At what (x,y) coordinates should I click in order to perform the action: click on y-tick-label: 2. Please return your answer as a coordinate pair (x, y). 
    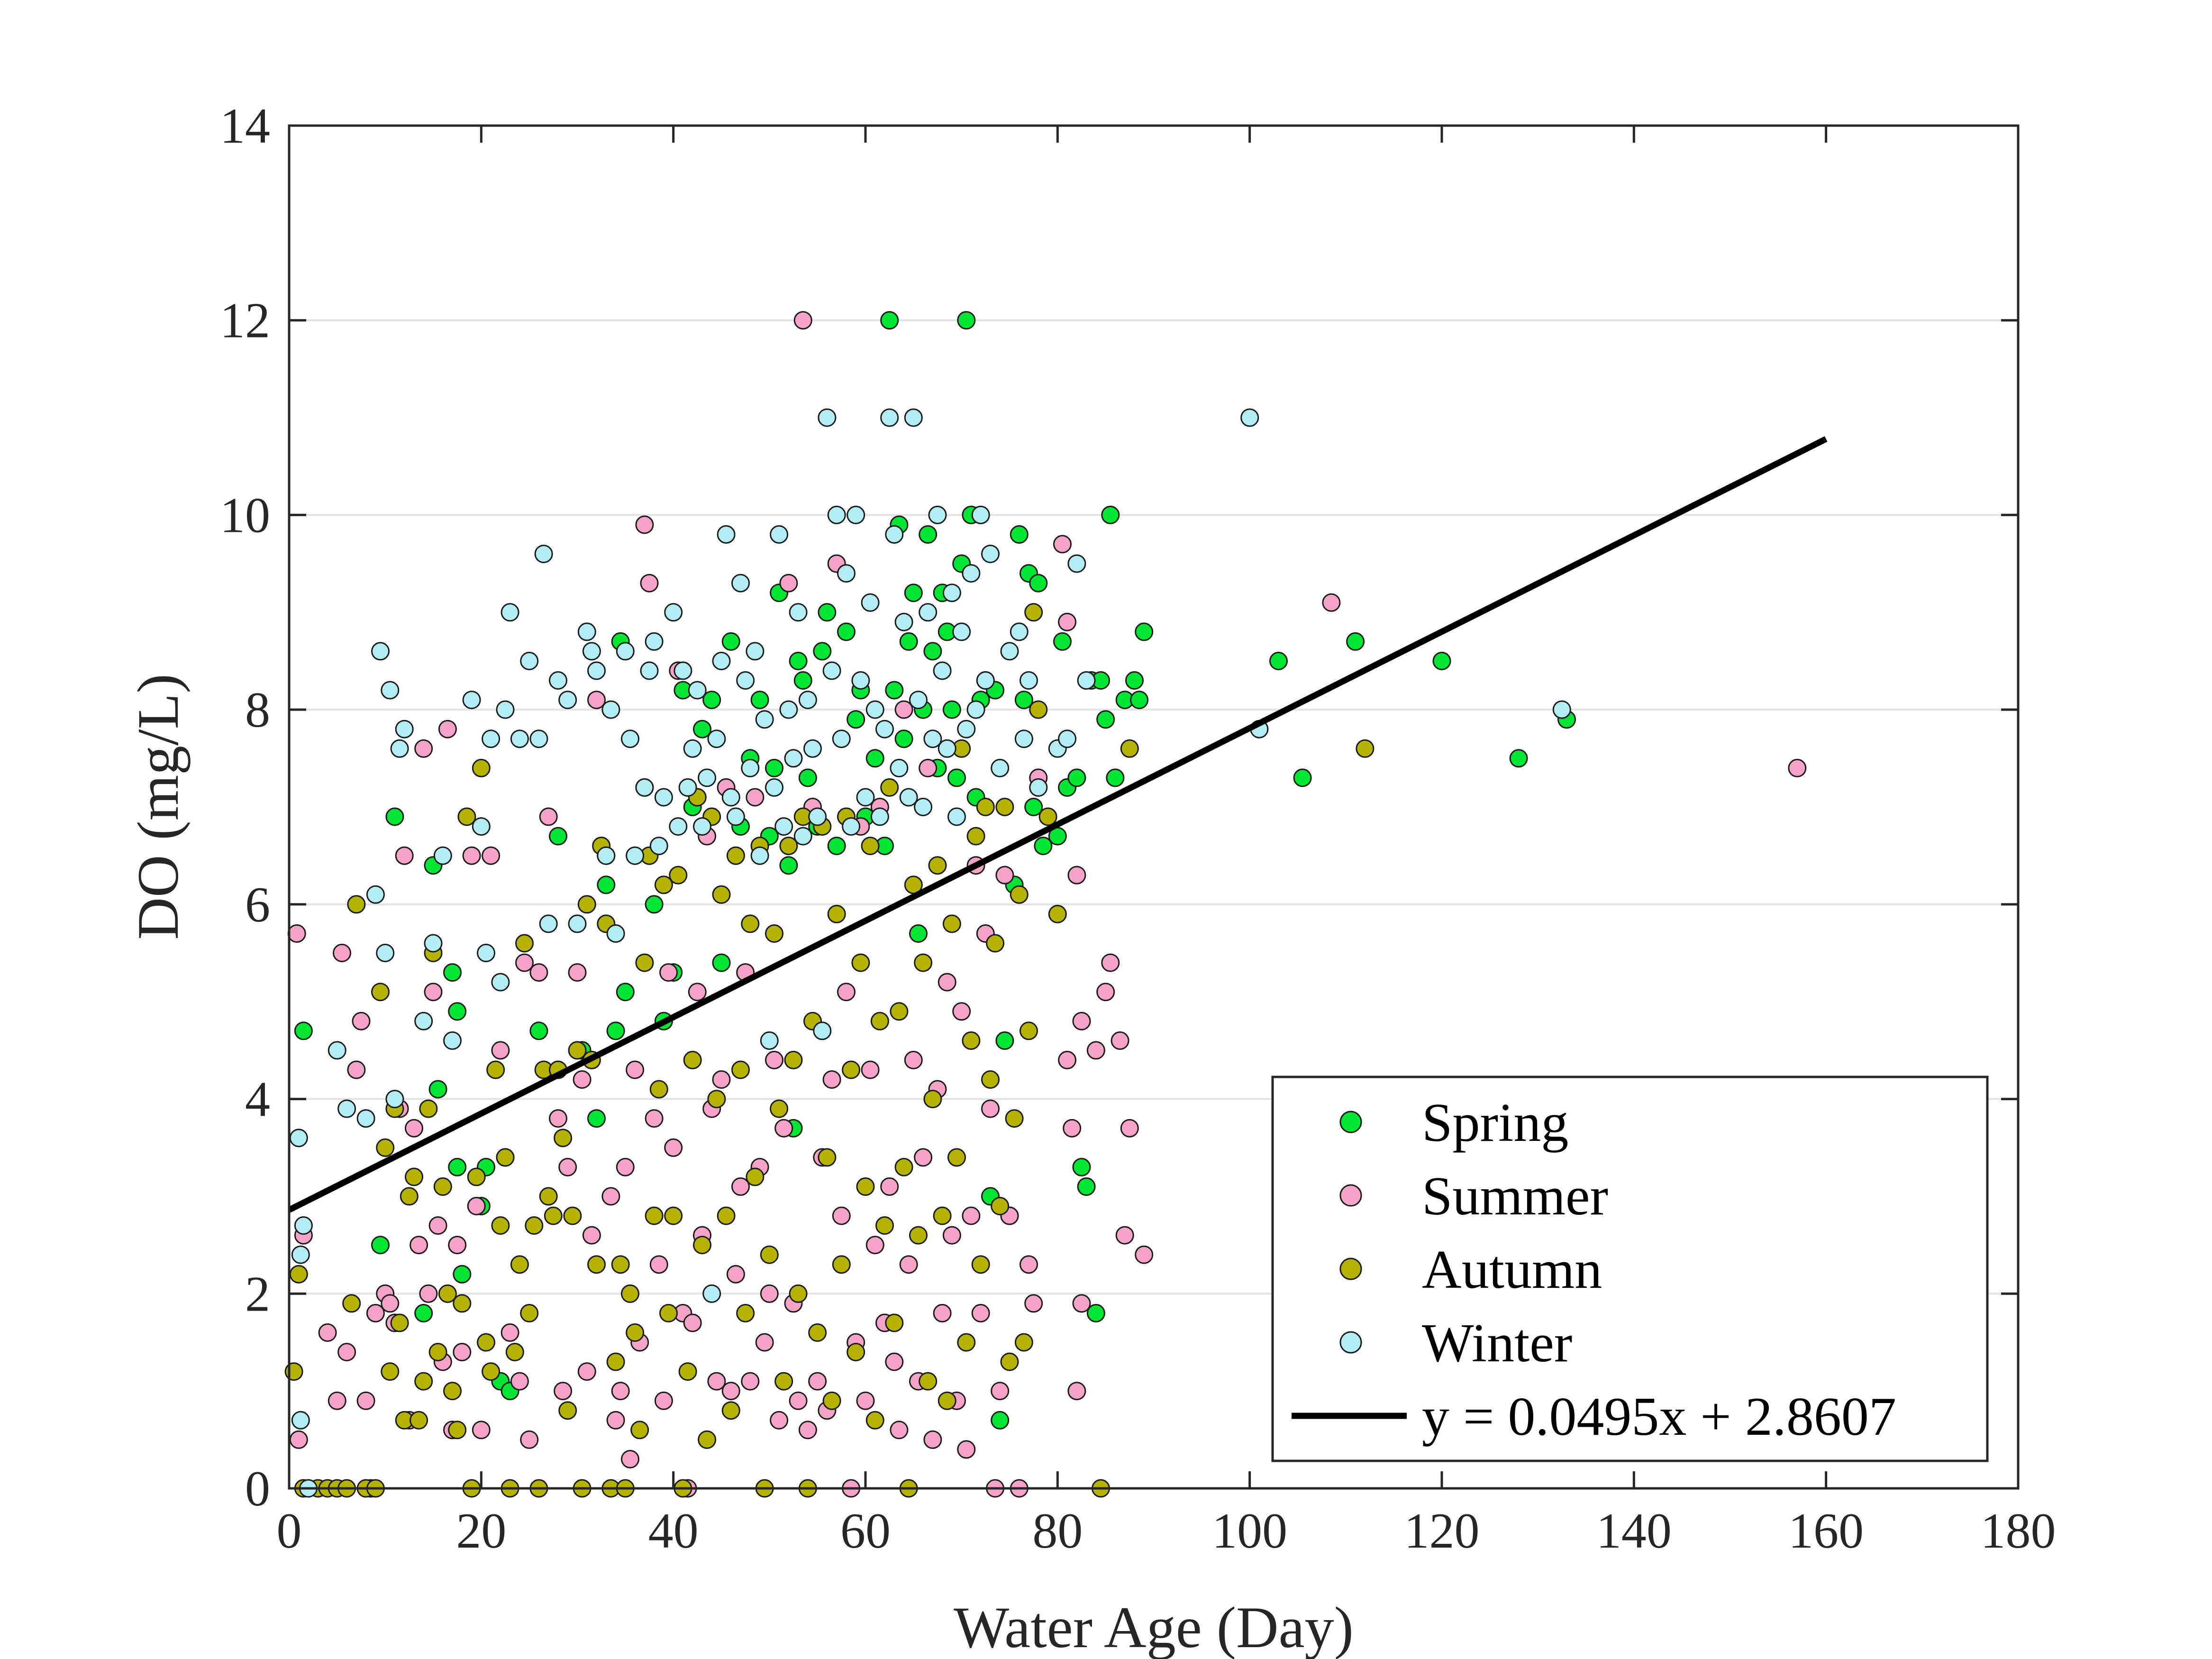
    Looking at the image, I should click on (257, 1294).